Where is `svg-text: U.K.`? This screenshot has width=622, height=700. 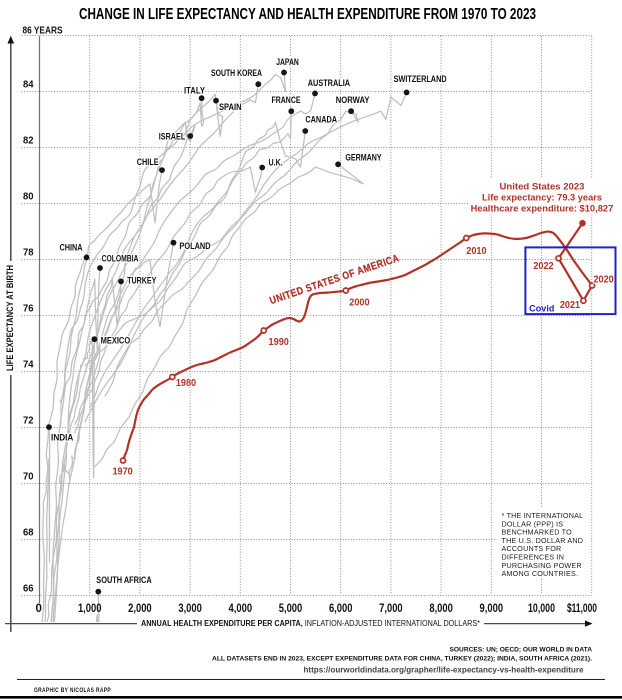 svg-text: U.K. is located at coordinates (276, 162).